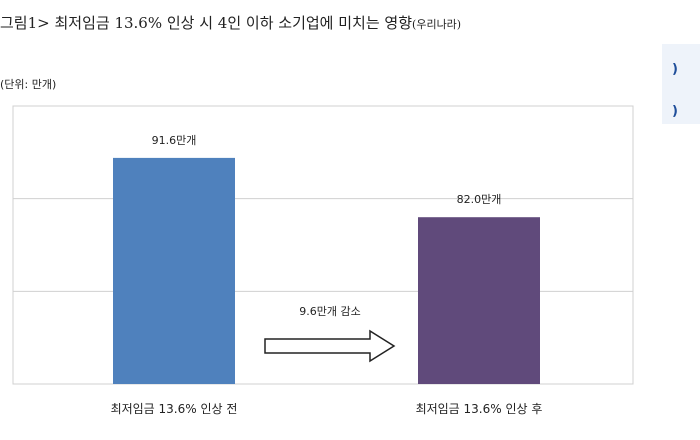 Image resolution: width=700 pixels, height=440 pixels. I want to click on decrease-arrow, so click(330, 346).